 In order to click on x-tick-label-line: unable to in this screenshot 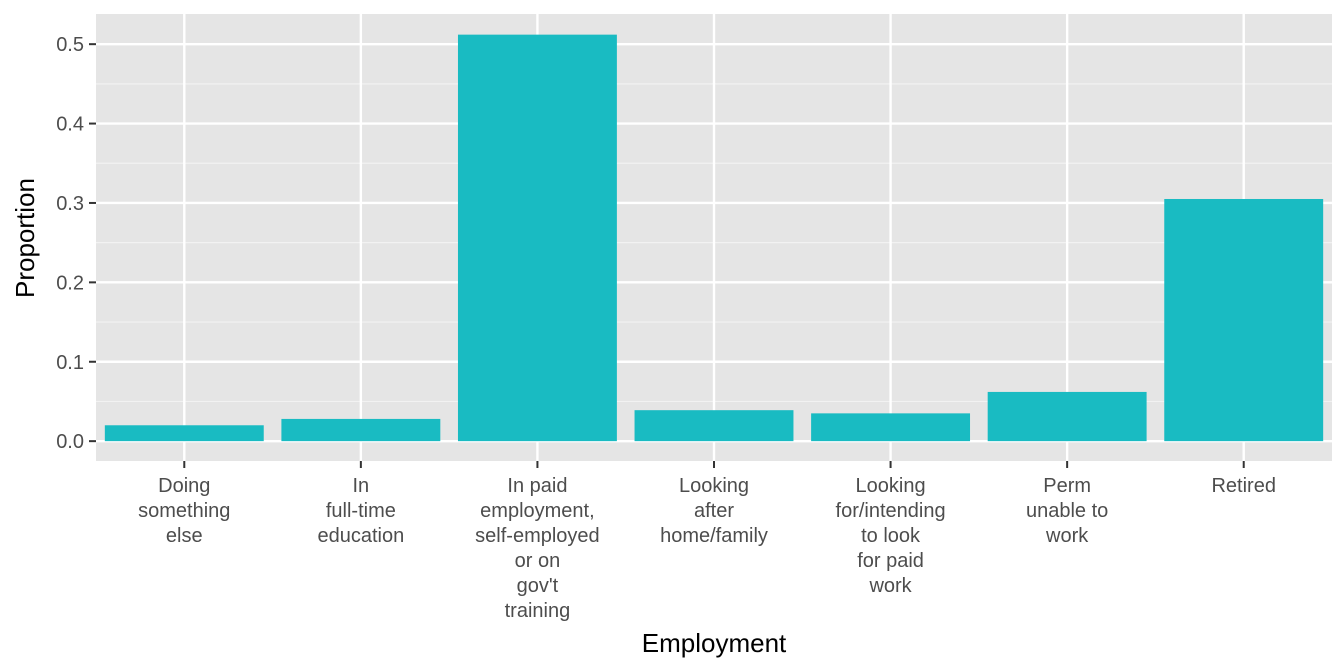, I will do `click(1067, 511)`.